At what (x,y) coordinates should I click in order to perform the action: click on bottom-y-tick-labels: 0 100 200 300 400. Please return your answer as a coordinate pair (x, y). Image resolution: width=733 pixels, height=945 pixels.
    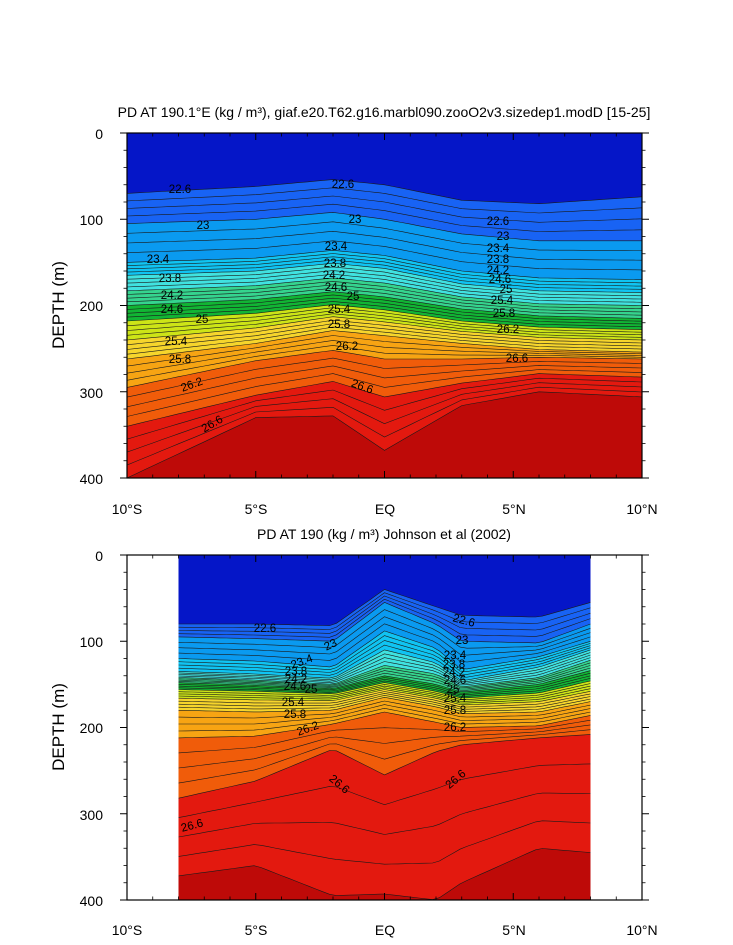
    Looking at the image, I should click on (92, 728).